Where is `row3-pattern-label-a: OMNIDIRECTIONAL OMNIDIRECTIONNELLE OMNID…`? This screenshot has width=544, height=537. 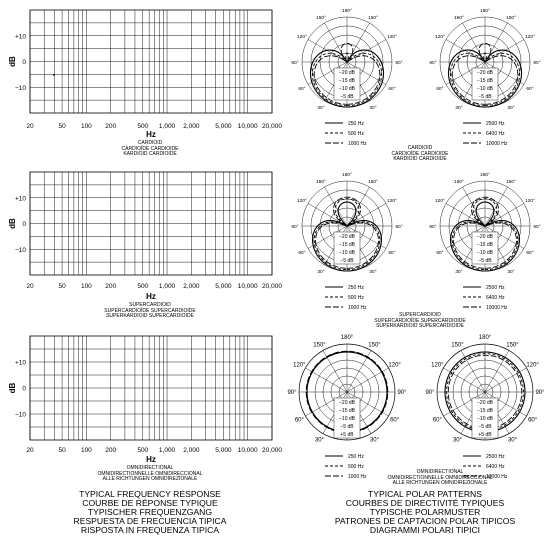 row3-pattern-label-a: OMNIDIRECTIONAL OMNIDIRECTIONNELLE OMNID… is located at coordinates (150, 474).